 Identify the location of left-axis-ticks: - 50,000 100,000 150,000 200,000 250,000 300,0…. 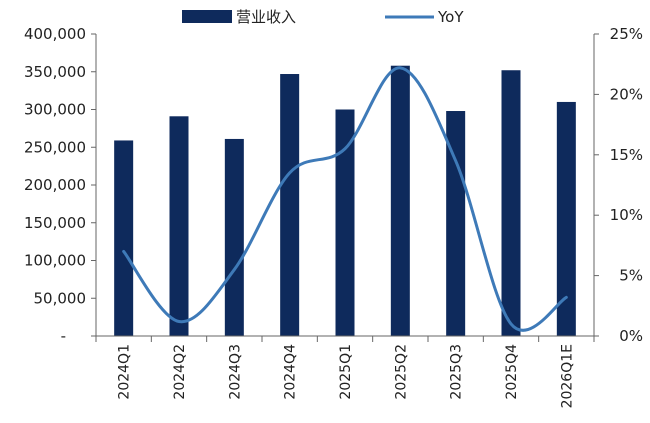
(55, 185).